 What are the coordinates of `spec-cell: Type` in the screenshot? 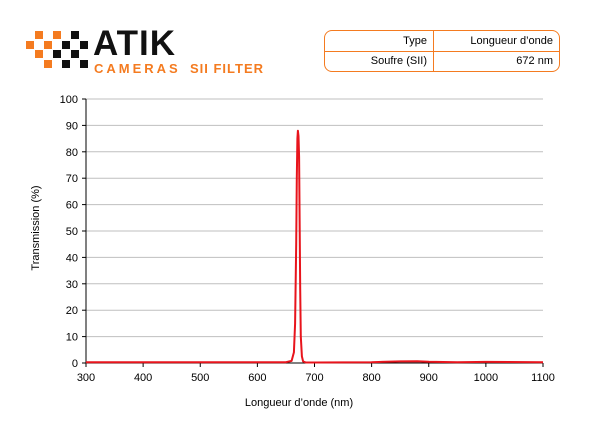 It's located at (415, 41).